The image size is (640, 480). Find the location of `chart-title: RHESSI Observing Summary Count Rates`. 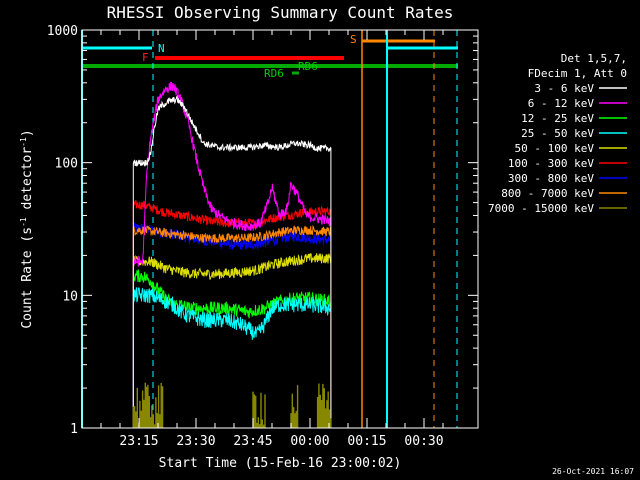

chart-title: RHESSI Observing Summary Count Rates is located at coordinates (280, 12).